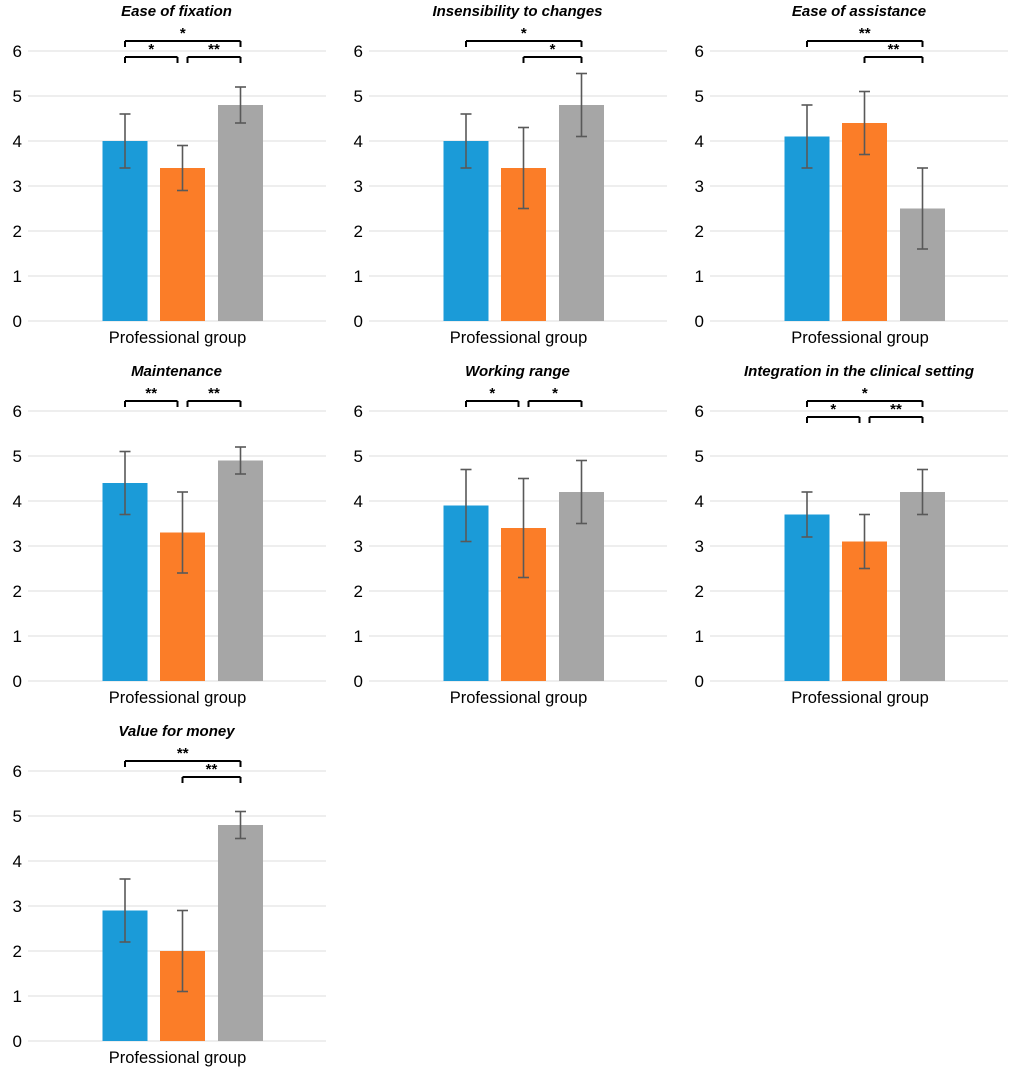 This screenshot has height=1077, width=1024. Describe the element at coordinates (176, 11) in the screenshot. I see `chart-title: Ease of fixation` at that location.